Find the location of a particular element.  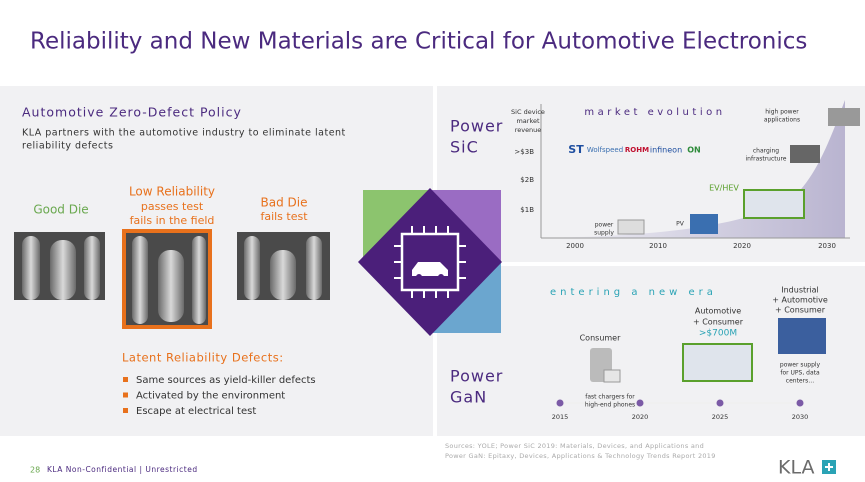

classification: KLA Non-Confidential | Unrestricted is located at coordinates (122, 469).